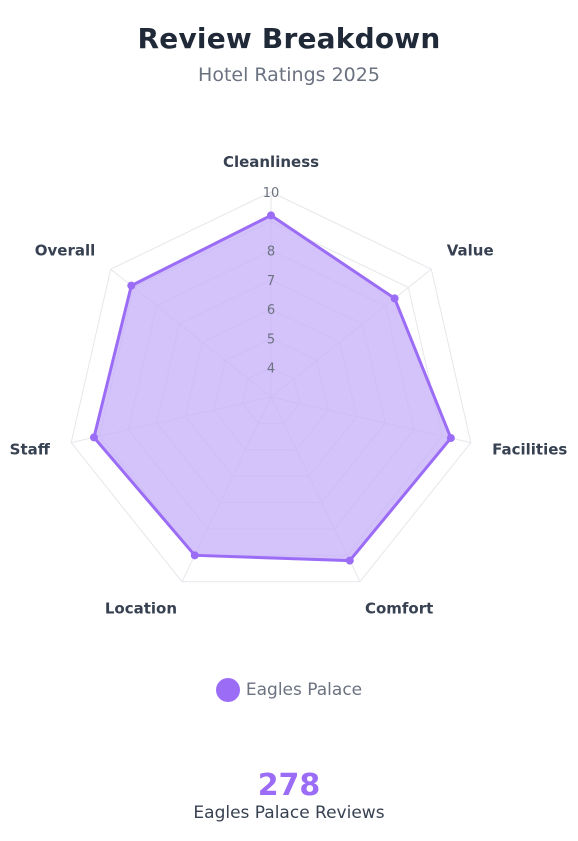  What do you see at coordinates (289, 75) in the screenshot?
I see `chart-subtitle: Hotel Ratings 2025` at bounding box center [289, 75].